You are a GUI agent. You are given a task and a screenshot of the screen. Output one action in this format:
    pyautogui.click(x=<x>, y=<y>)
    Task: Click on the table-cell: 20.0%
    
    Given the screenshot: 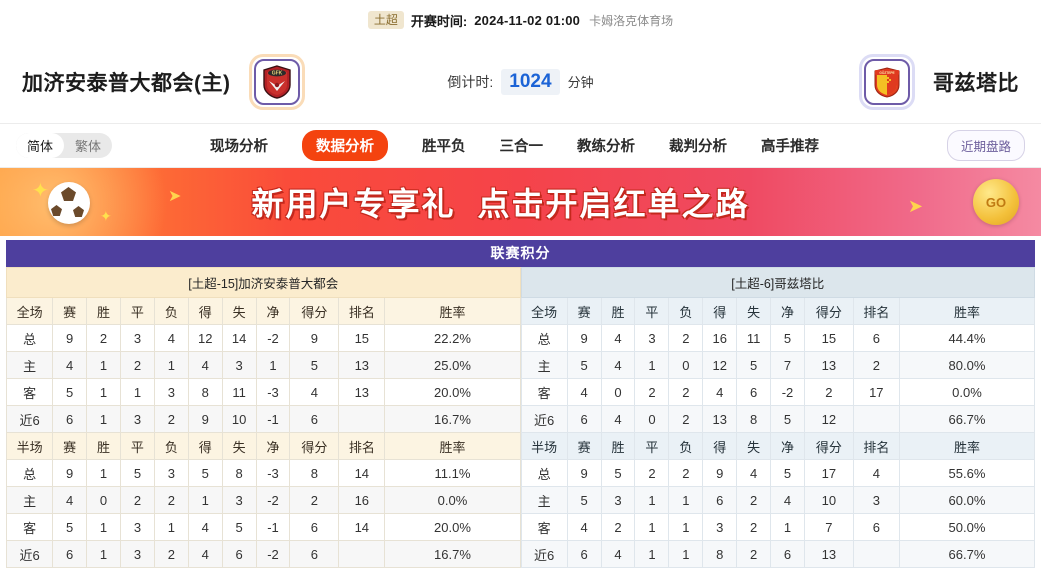 What is the action you would take?
    pyautogui.click(x=452, y=527)
    